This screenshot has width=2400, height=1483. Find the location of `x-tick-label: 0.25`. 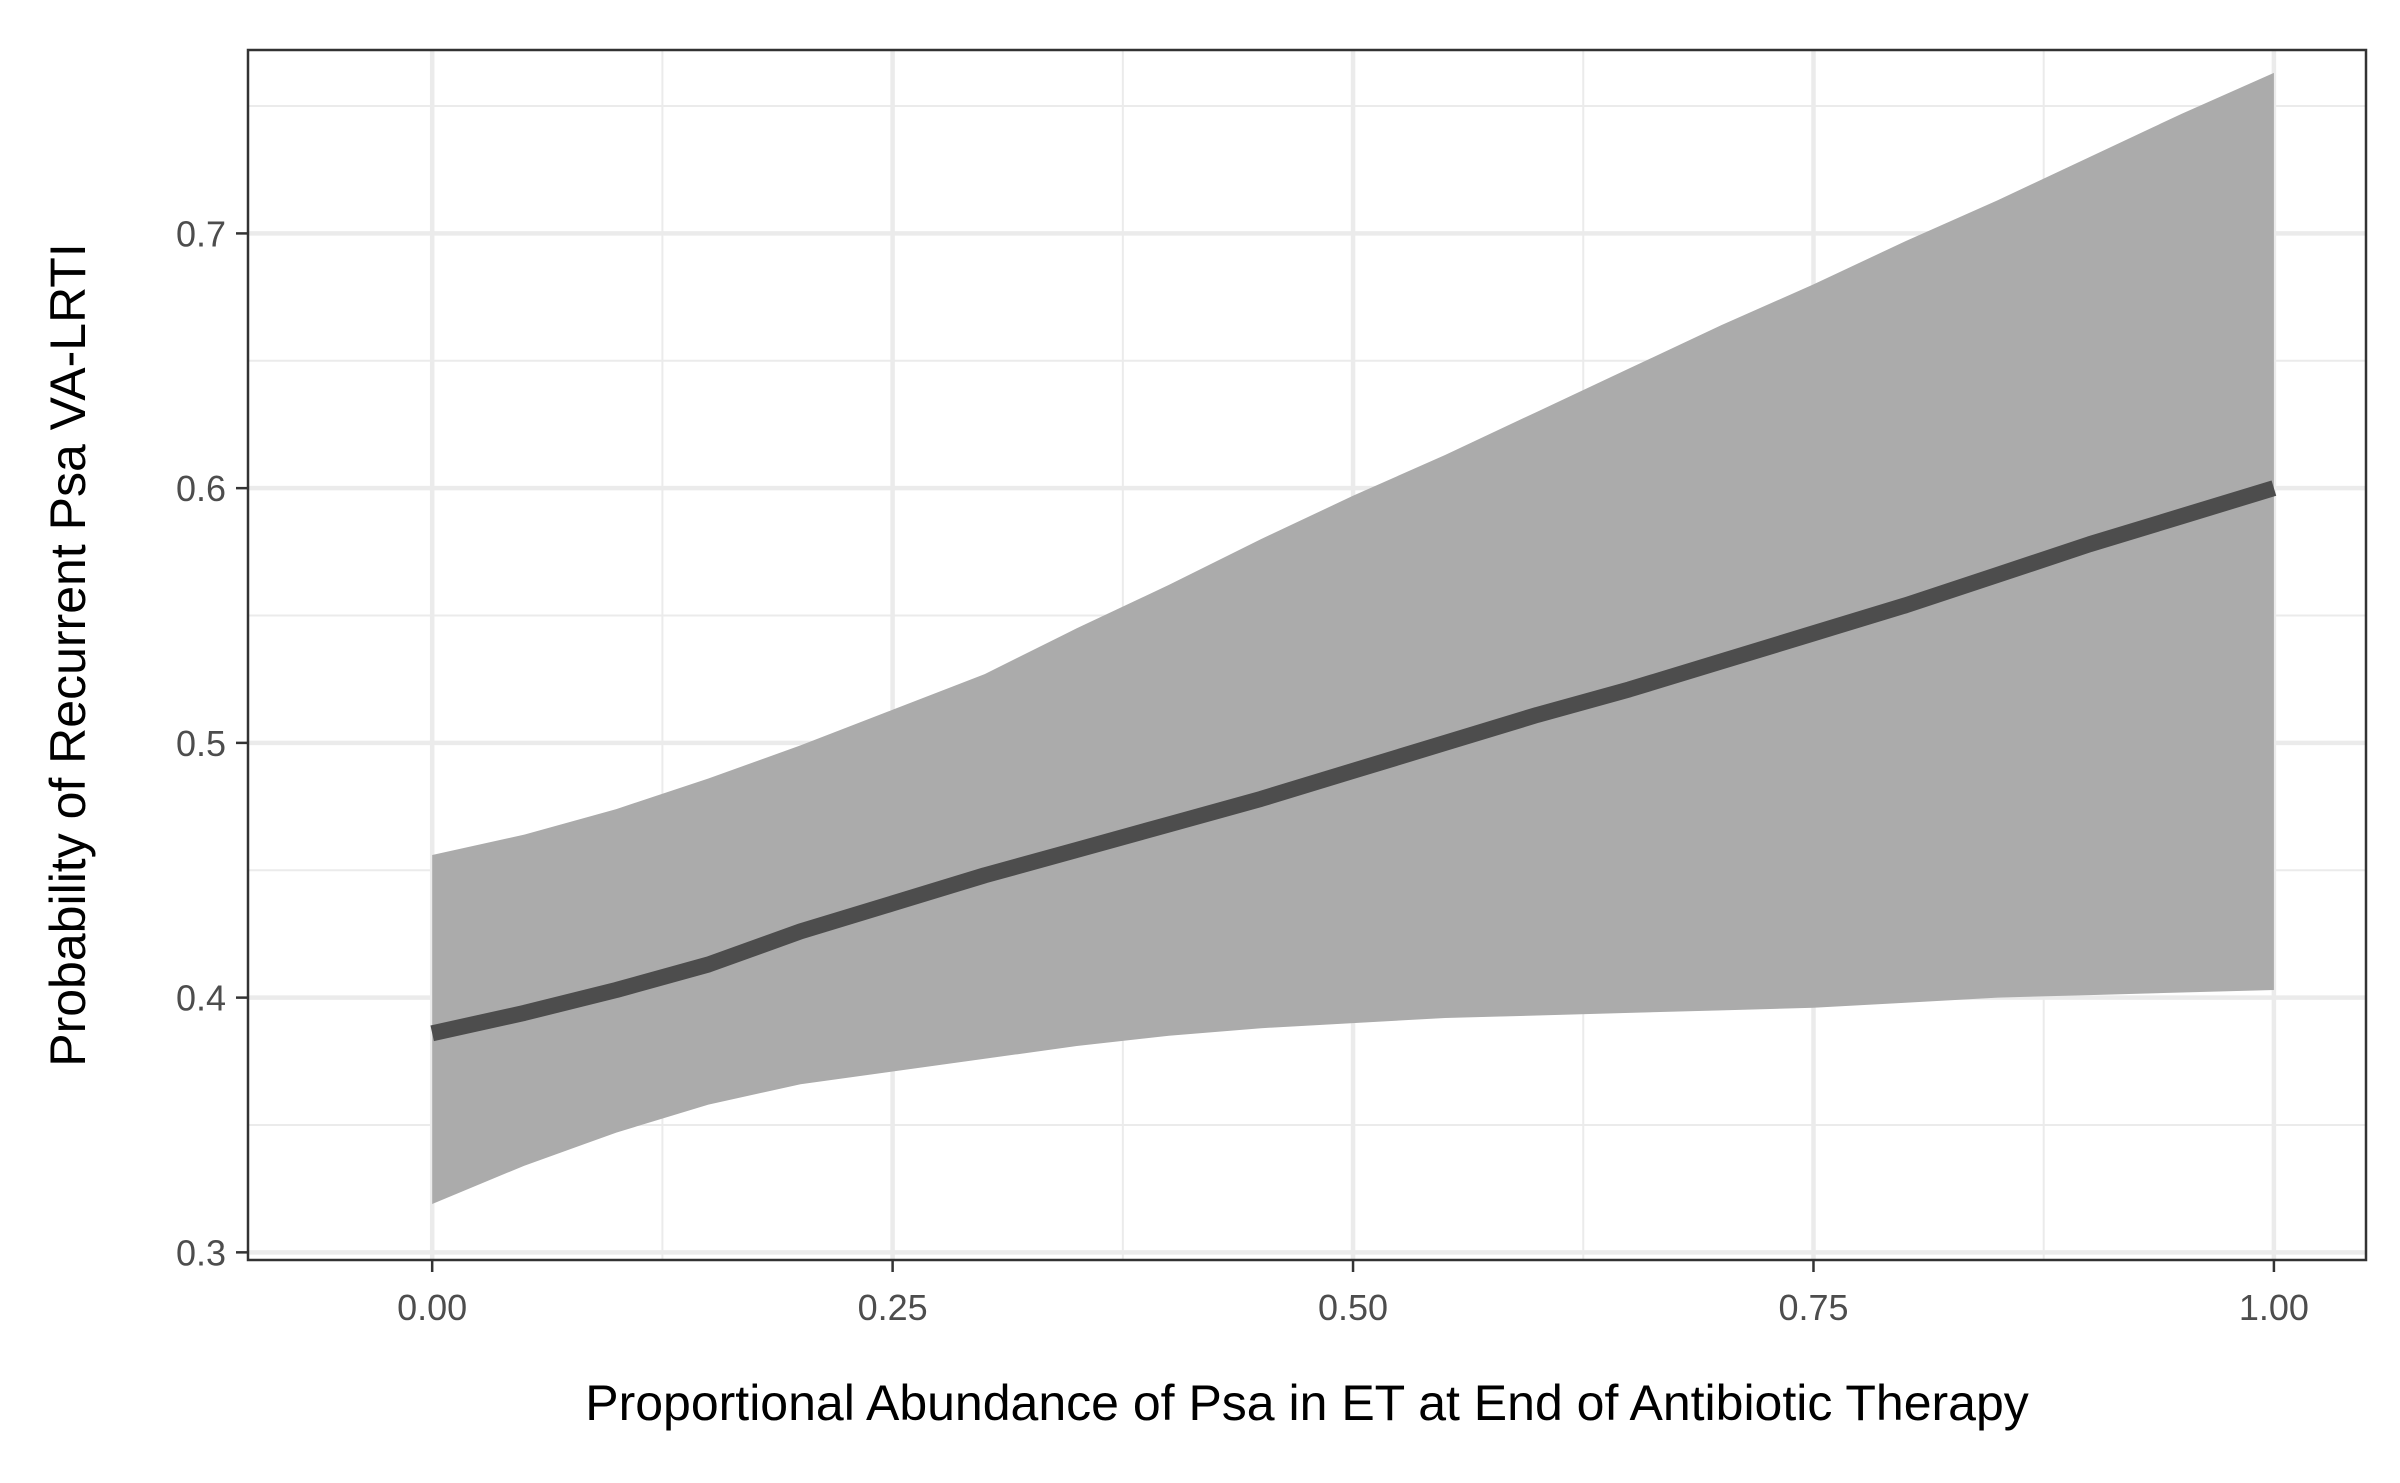

x-tick-label: 0.25 is located at coordinates (893, 1307).